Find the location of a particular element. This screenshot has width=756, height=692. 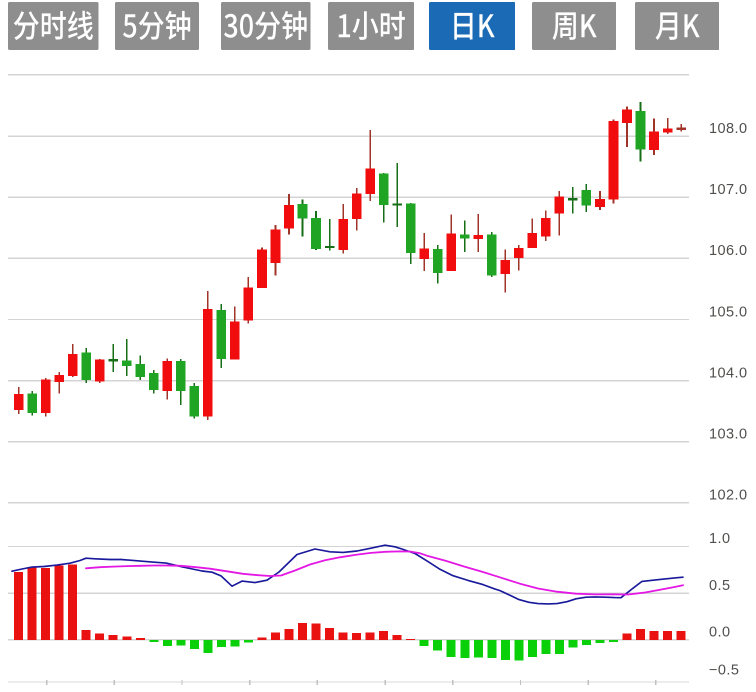

svg-text: 0.0 is located at coordinates (720, 633).